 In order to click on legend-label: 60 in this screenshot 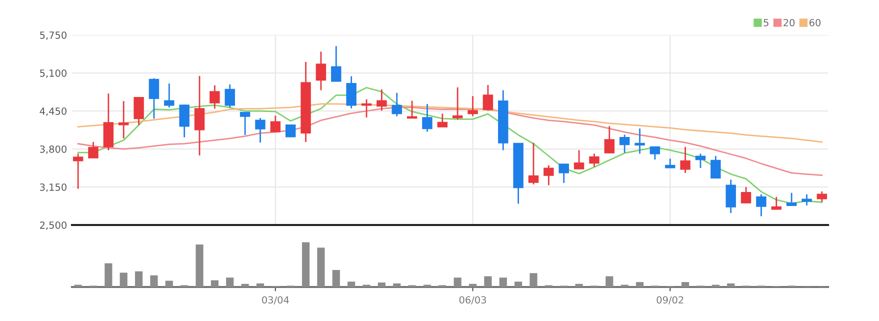, I will do `click(815, 22)`.